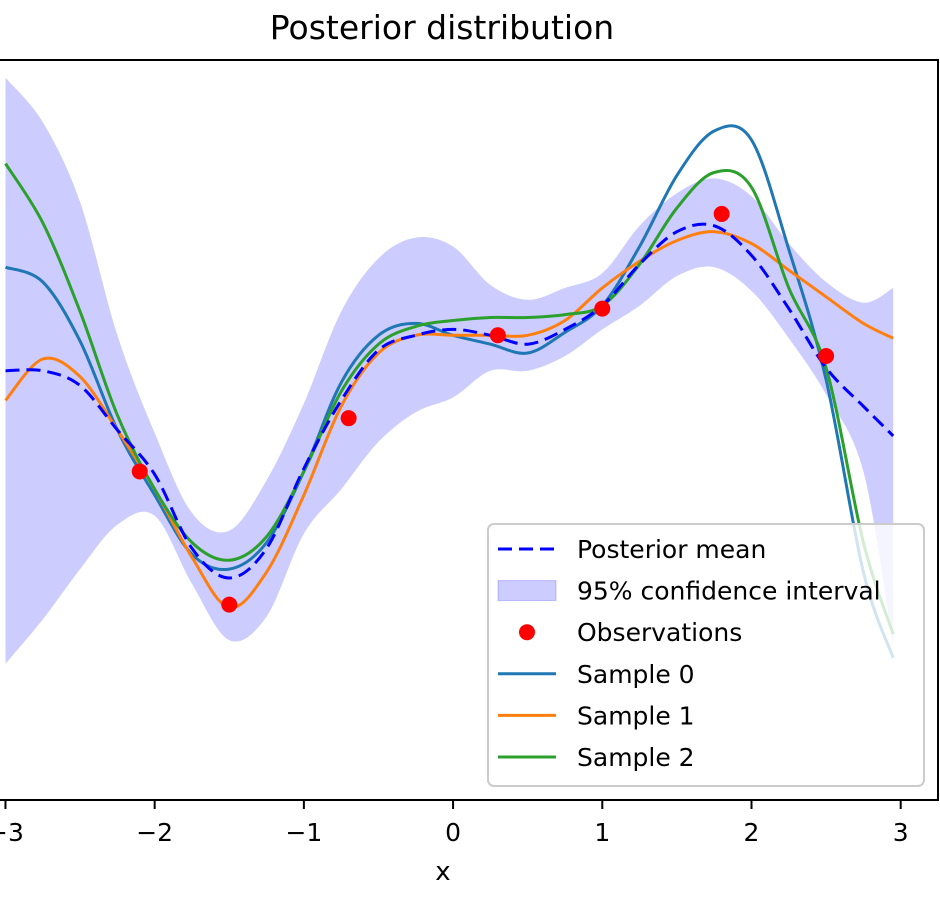 The height and width of the screenshot is (902, 940). Describe the element at coordinates (442, 27) in the screenshot. I see `chart-title: Posterior distribution` at that location.